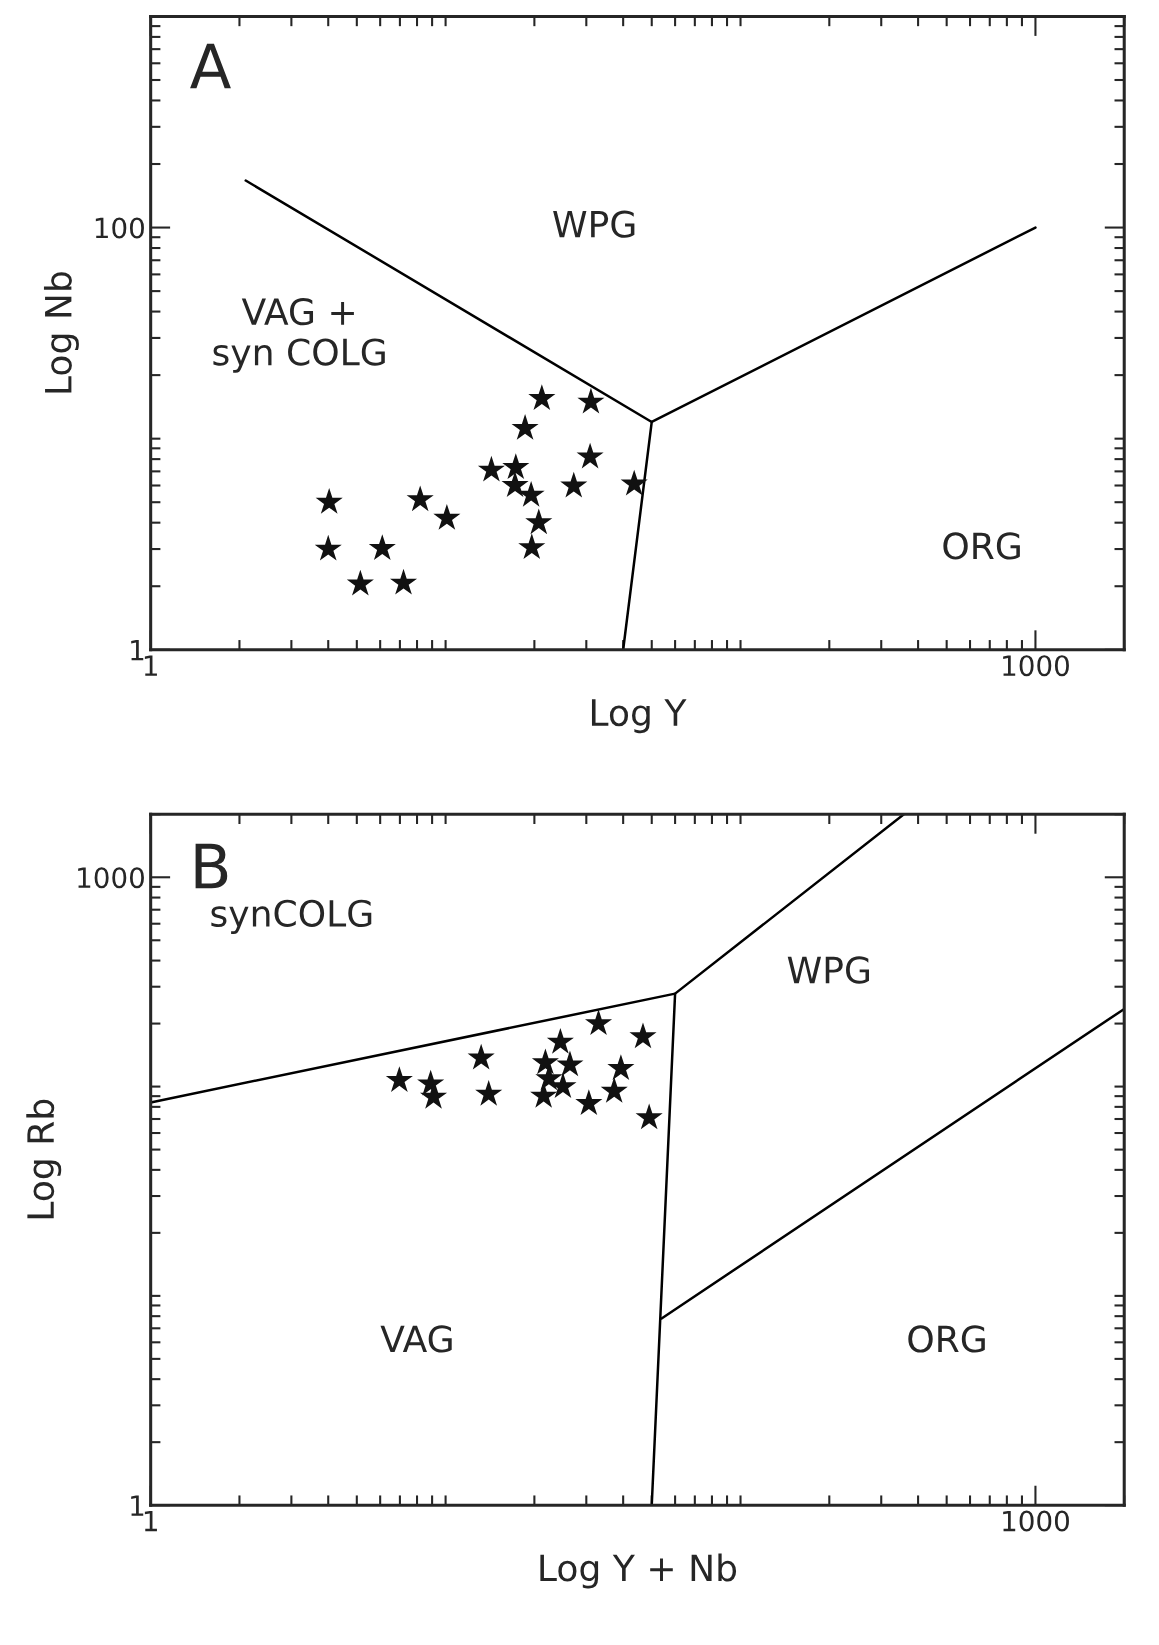 The image size is (1159, 1645). What do you see at coordinates (299, 335) in the screenshot?
I see `annotation: VAG + syn COLG` at bounding box center [299, 335].